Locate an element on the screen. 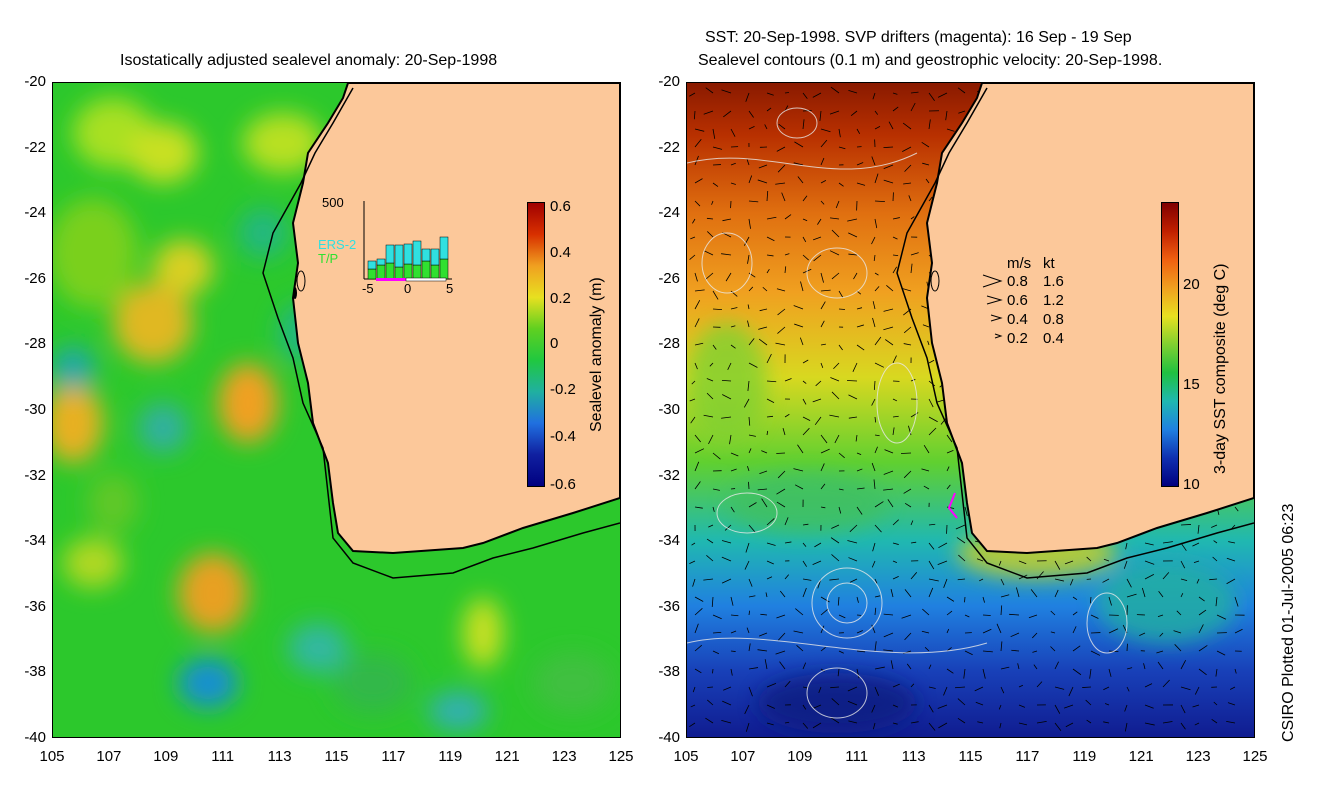 This screenshot has width=1320, height=810. right-map-lon-tick: 123 is located at coordinates (1198, 756).